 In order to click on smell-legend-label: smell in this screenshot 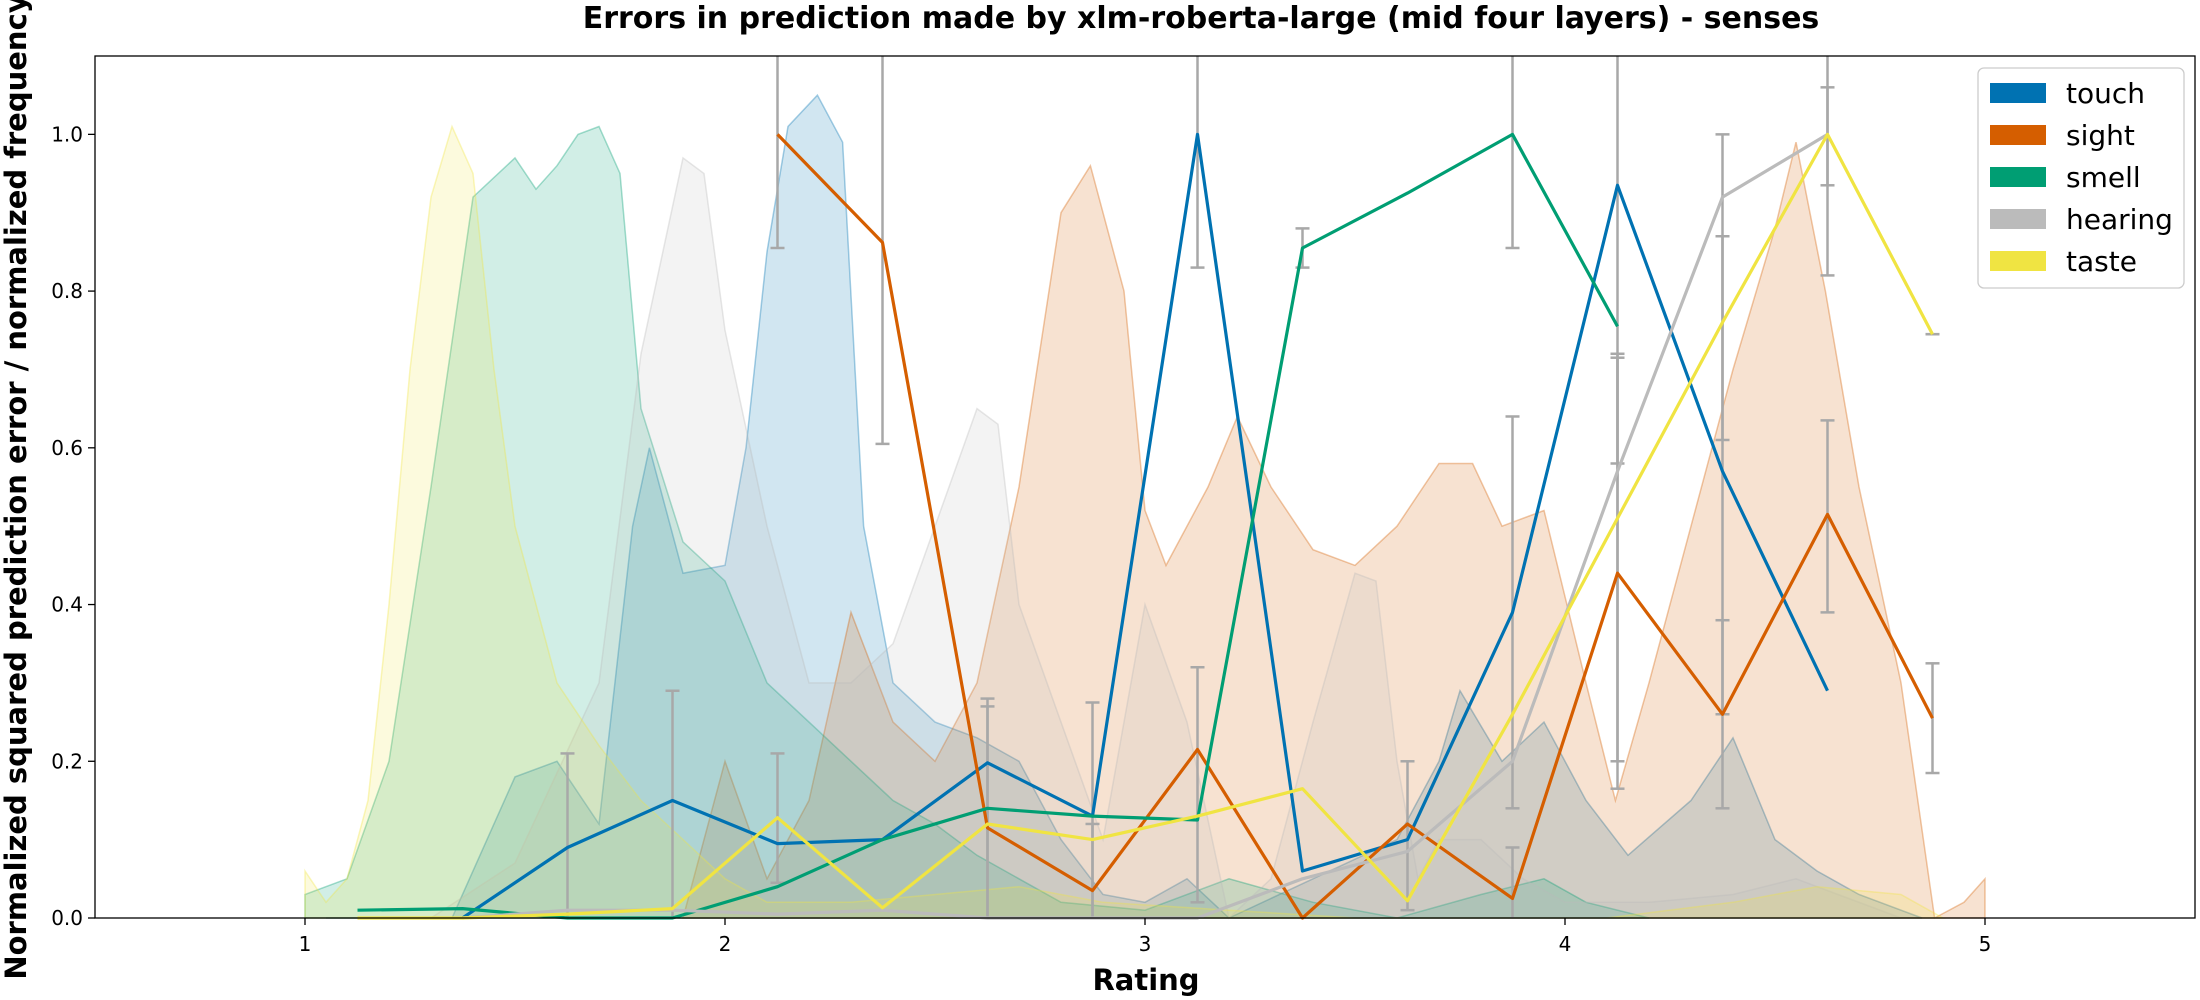, I will do `click(2103, 177)`.